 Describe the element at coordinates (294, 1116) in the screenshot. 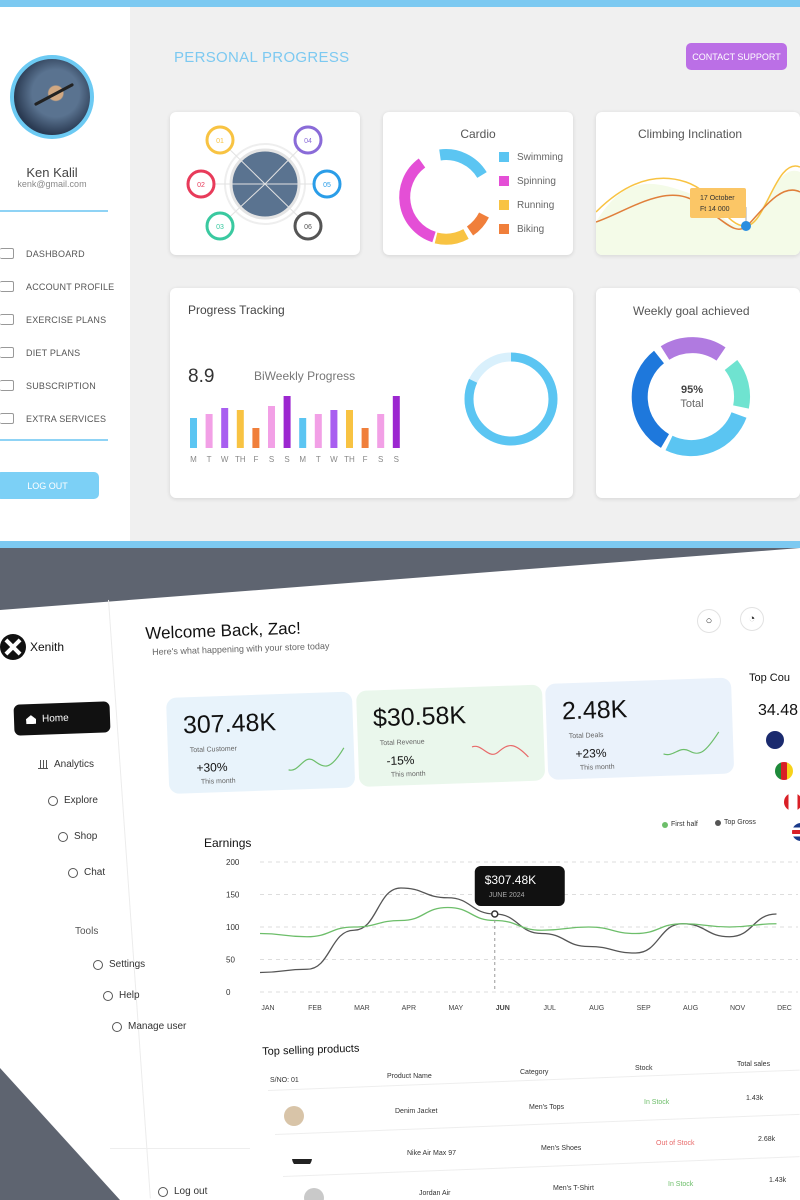

I see `product-thumbnail` at that location.